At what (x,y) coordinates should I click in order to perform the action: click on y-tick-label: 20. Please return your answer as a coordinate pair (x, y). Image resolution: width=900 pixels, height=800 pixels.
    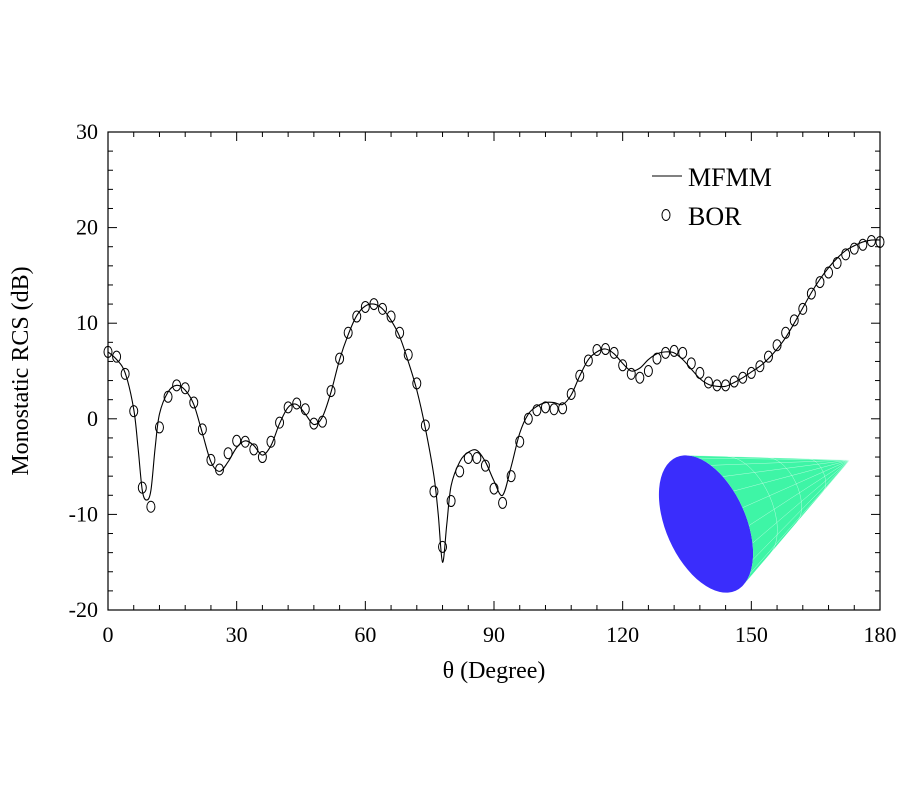
    Looking at the image, I should click on (87, 227).